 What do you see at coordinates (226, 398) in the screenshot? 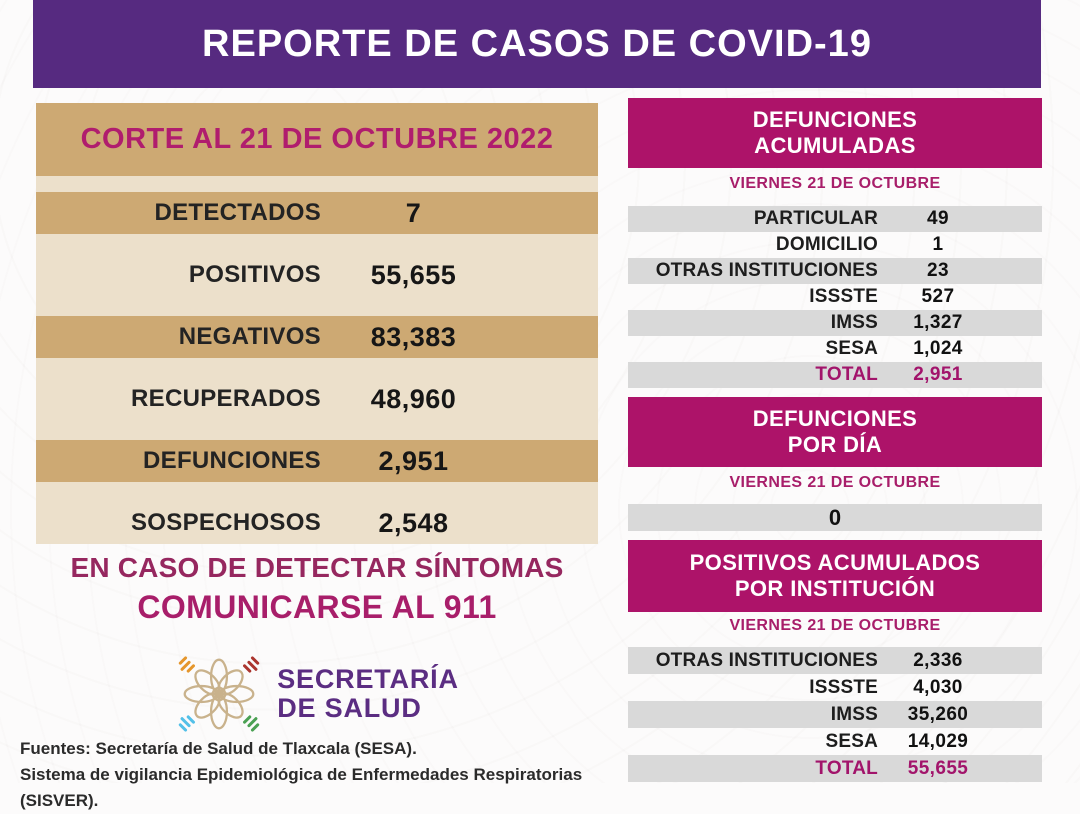
I see `stat-label: RECUPERADOS` at bounding box center [226, 398].